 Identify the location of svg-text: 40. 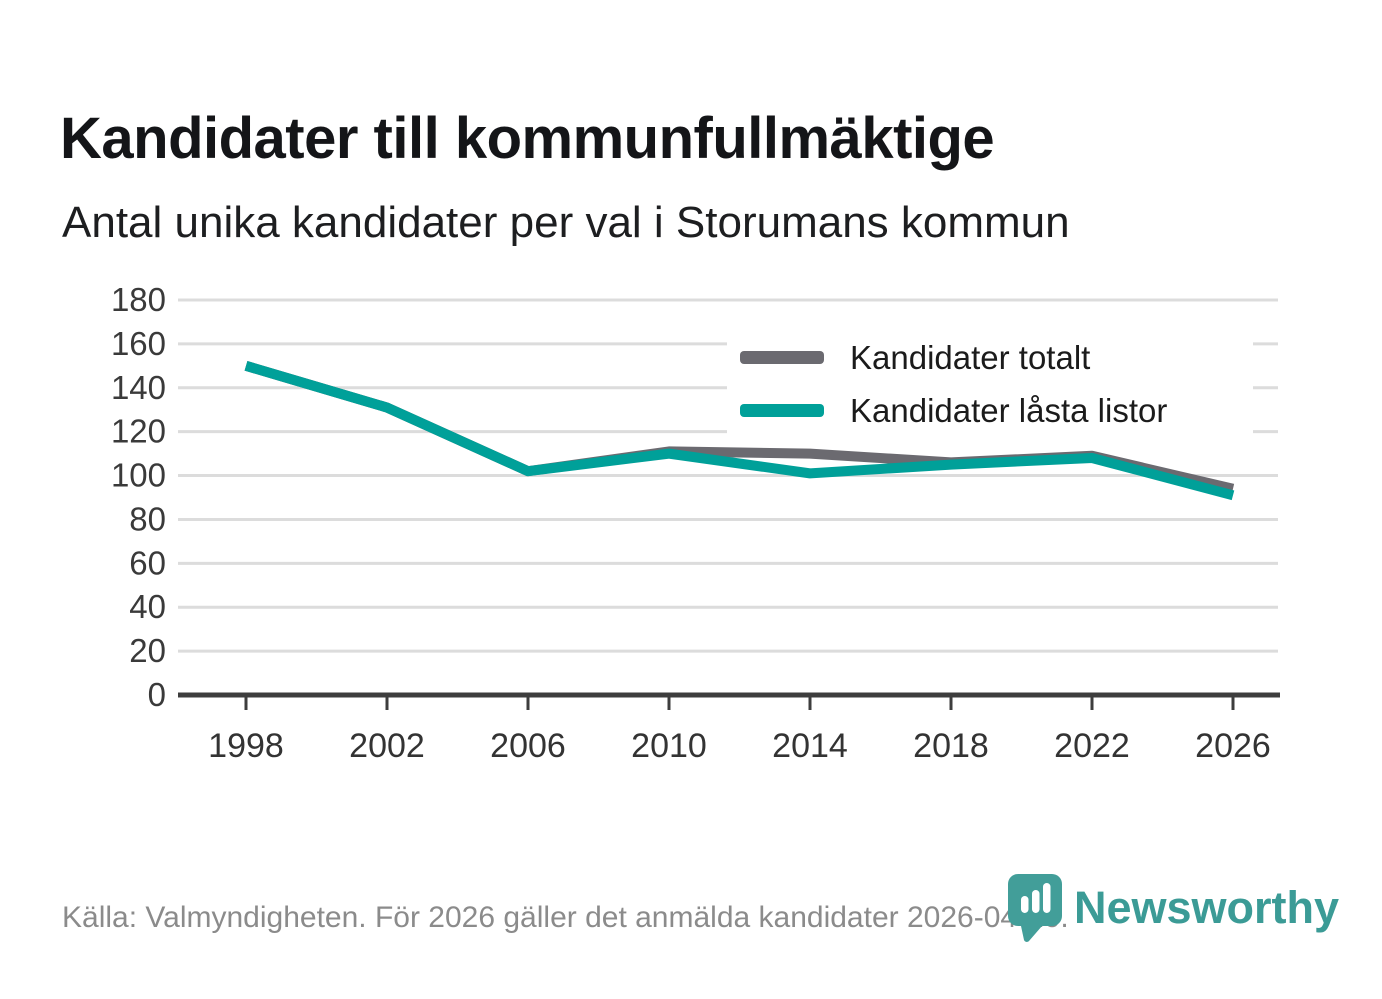
(147, 606).